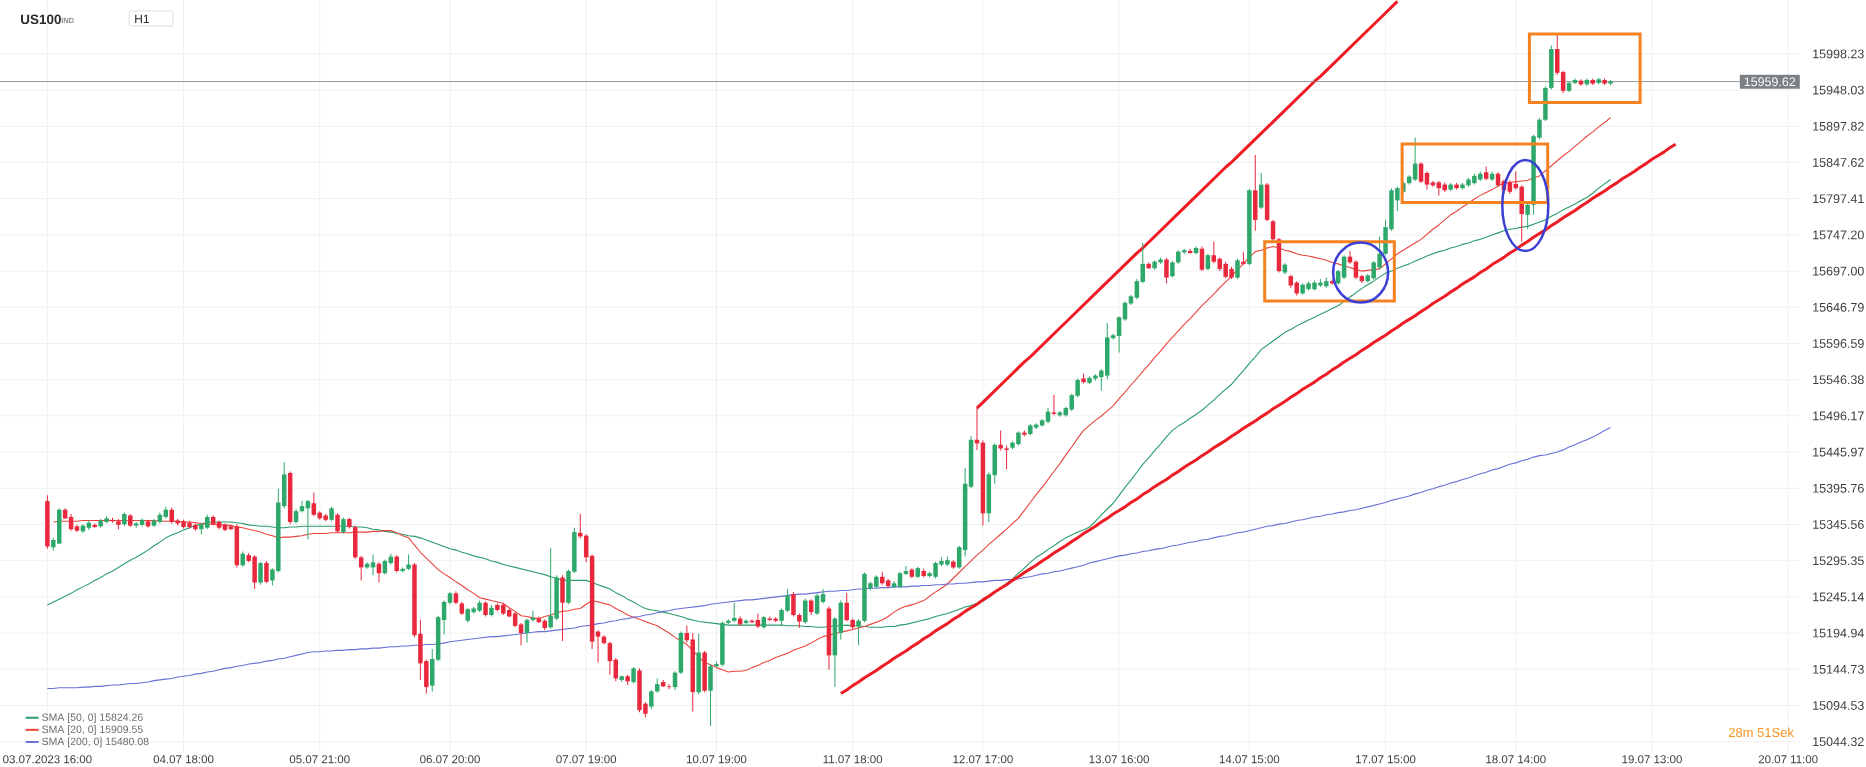  What do you see at coordinates (1838, 705) in the screenshot?
I see `y-tick-label: 15094.53` at bounding box center [1838, 705].